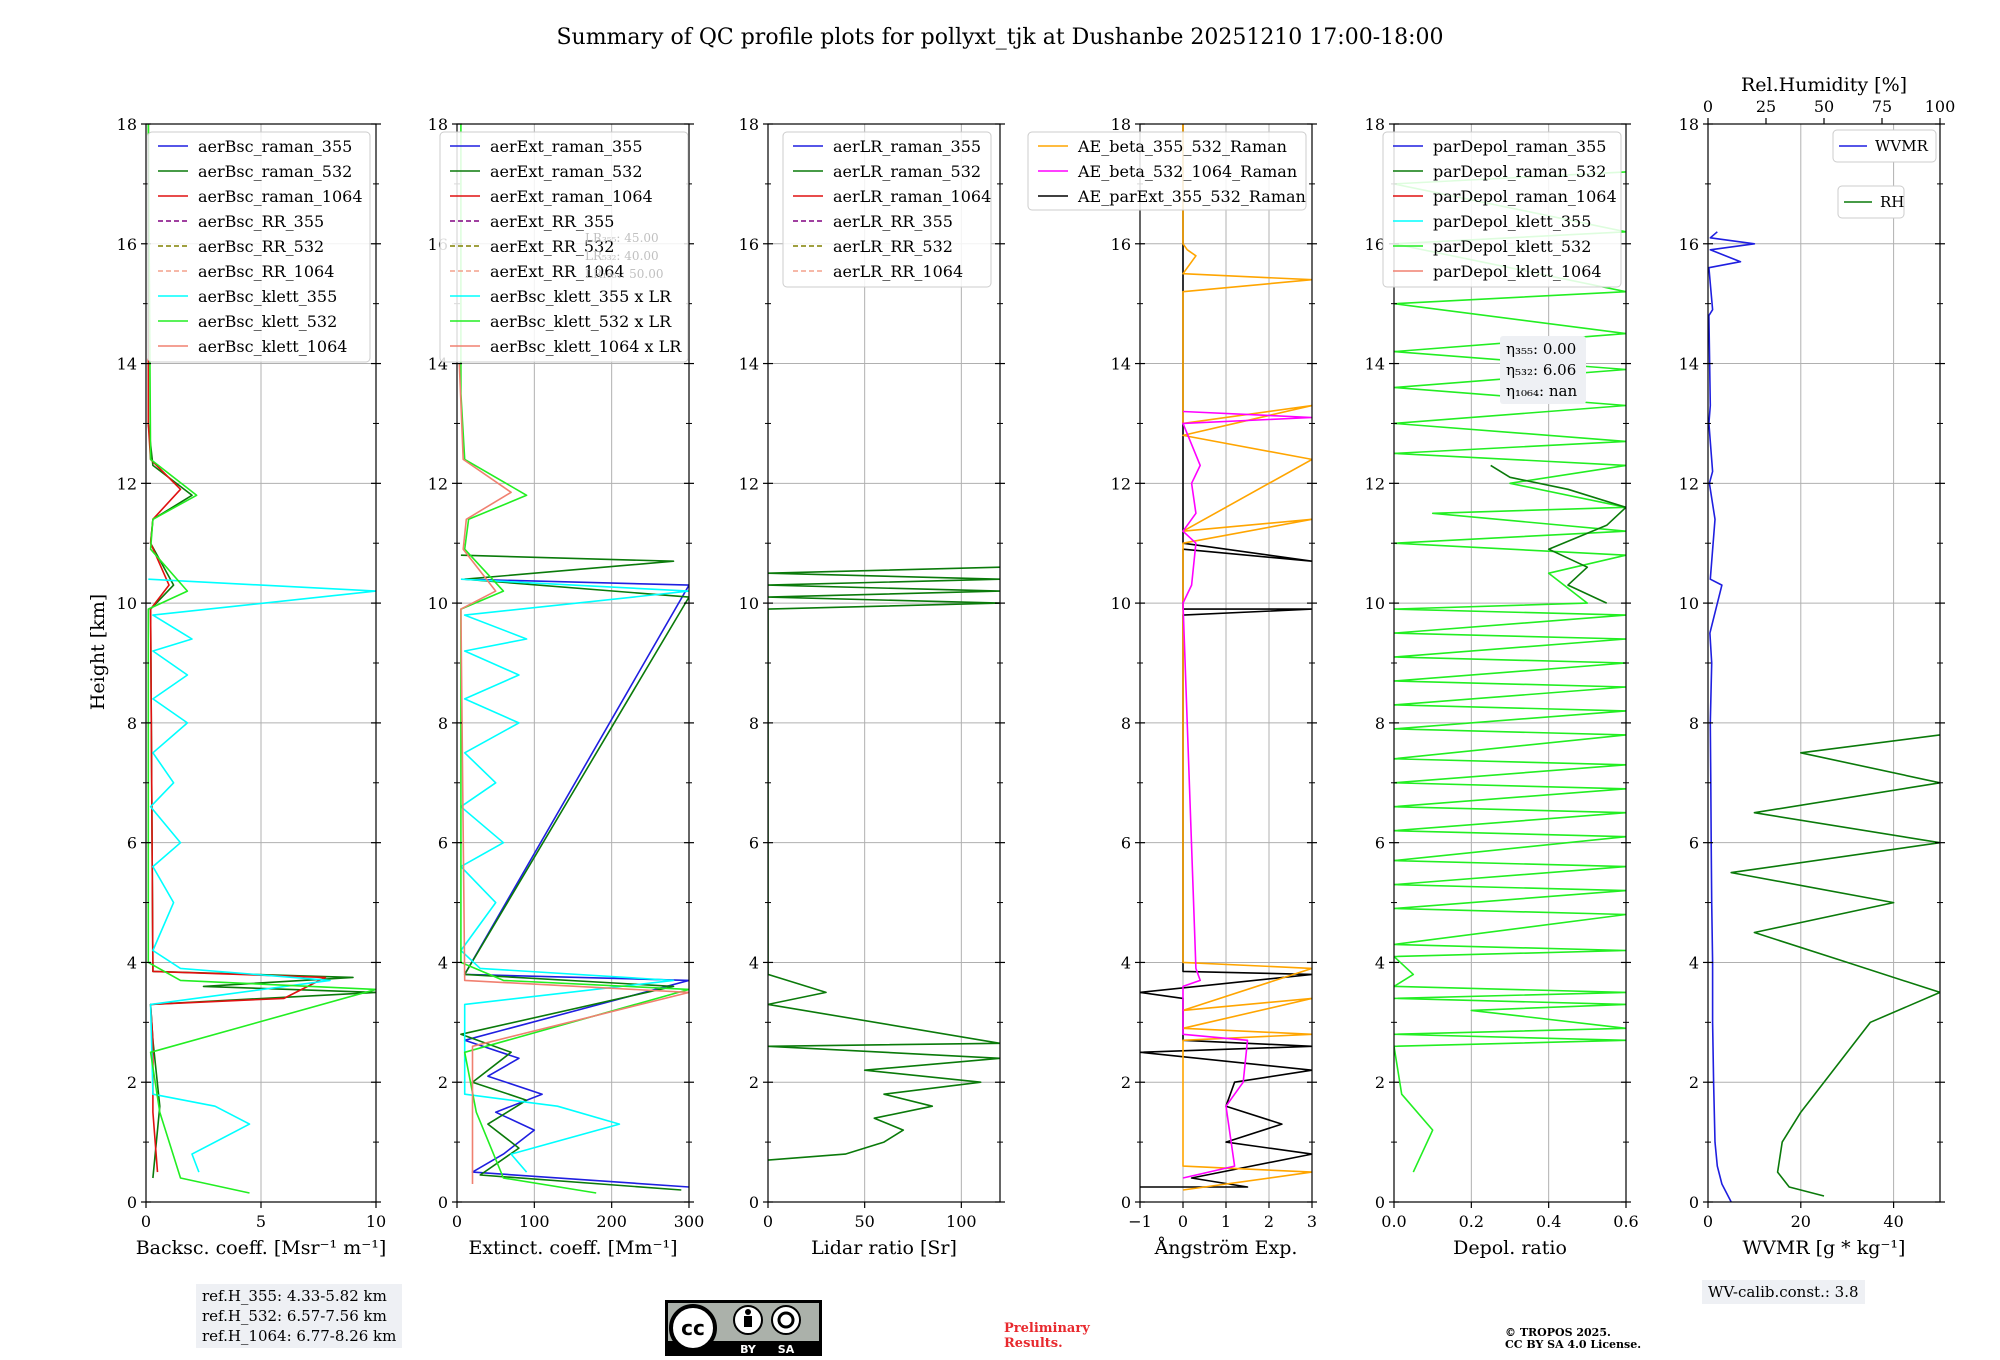  What do you see at coordinates (1047, 1336) in the screenshot?
I see `preliminary-results-note: Preliminary Results.` at bounding box center [1047, 1336].